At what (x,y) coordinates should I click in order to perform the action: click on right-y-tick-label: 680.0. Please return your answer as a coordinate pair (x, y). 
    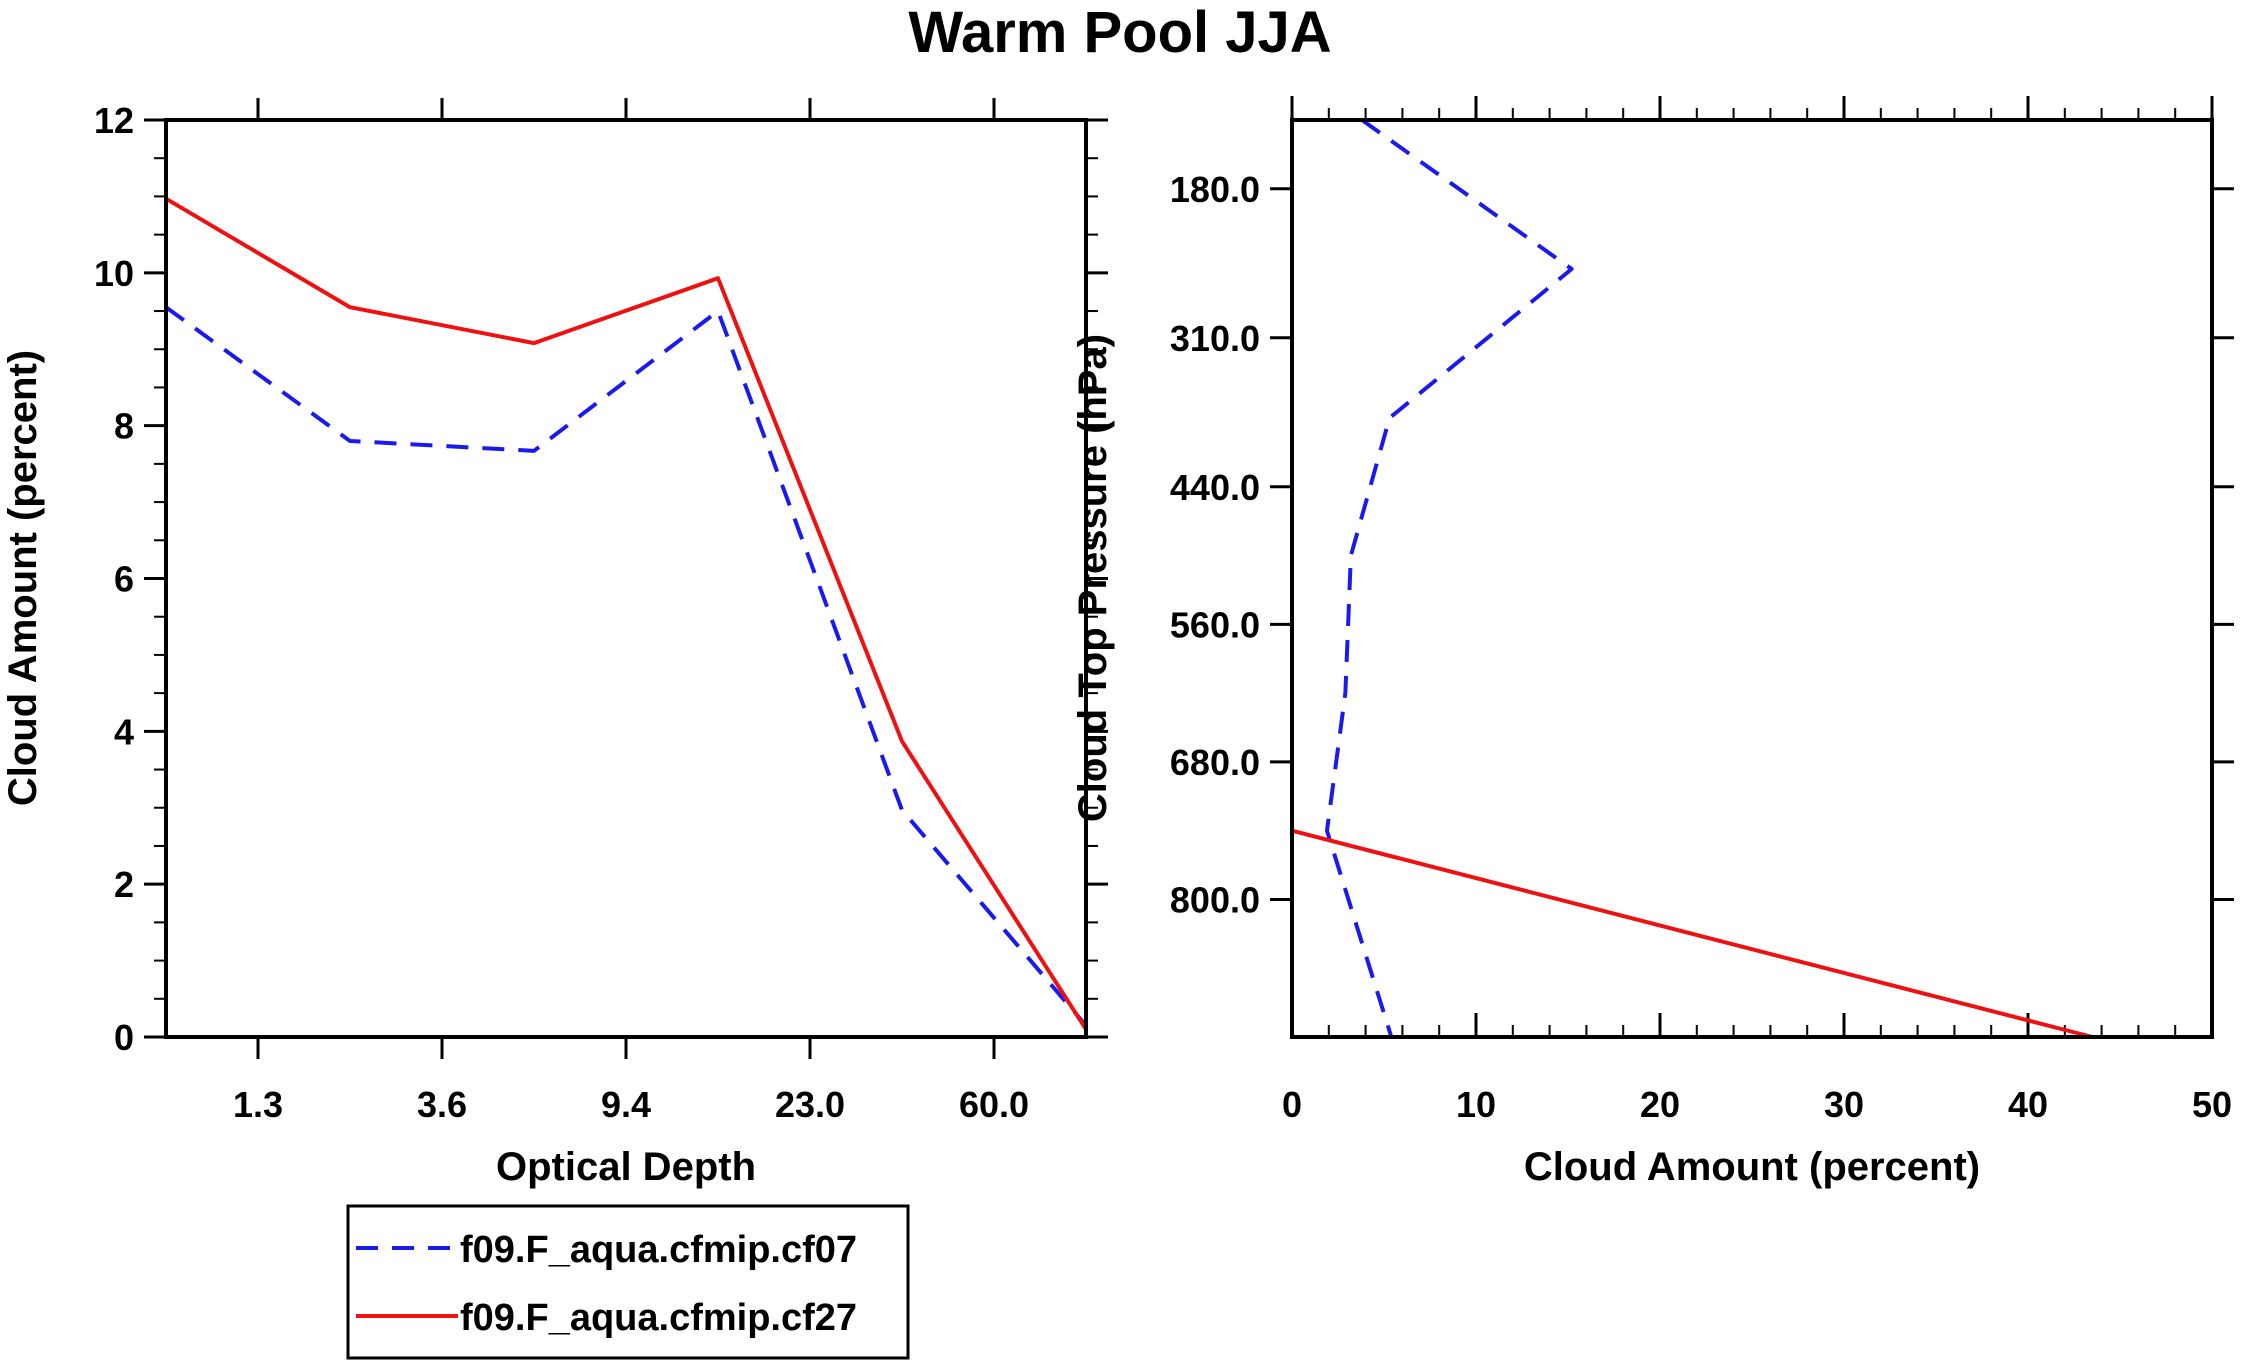
    Looking at the image, I should click on (1215, 762).